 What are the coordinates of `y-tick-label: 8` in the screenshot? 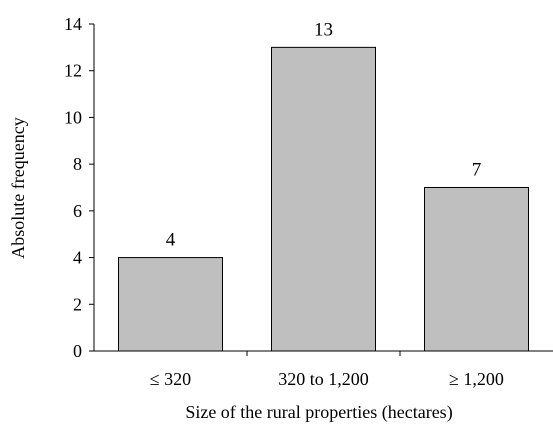 It's located at (77, 164).